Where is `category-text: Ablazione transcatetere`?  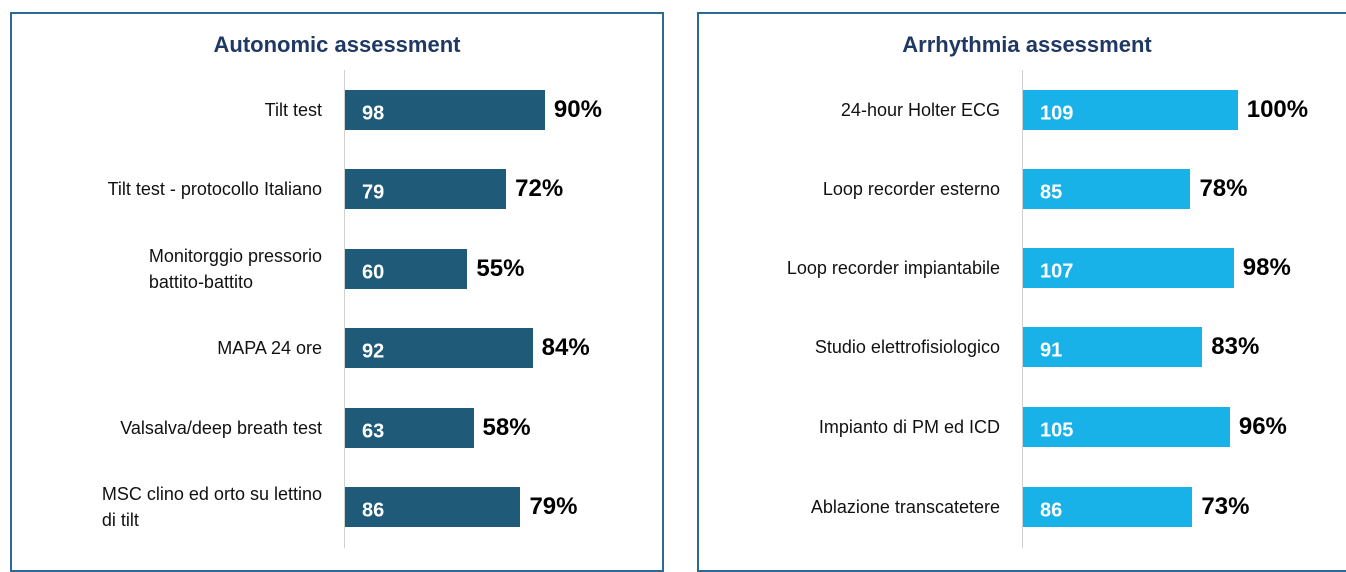
category-text: Ablazione transcatetere is located at coordinates (905, 507).